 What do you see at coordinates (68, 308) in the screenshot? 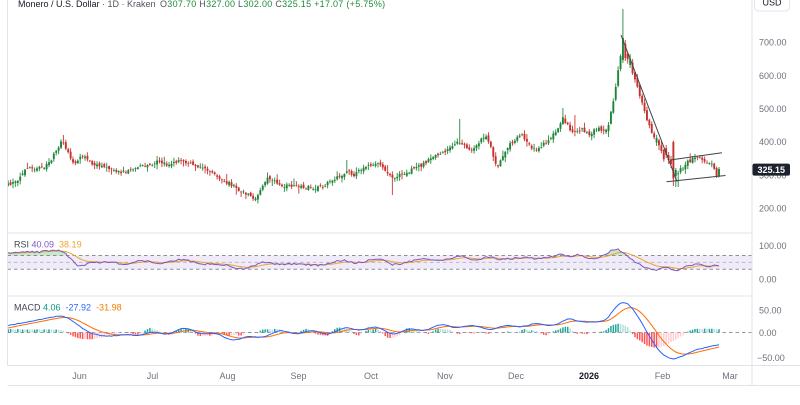
I see `svg-text: MACD 4.06 -27.92 -31.98` at bounding box center [68, 308].